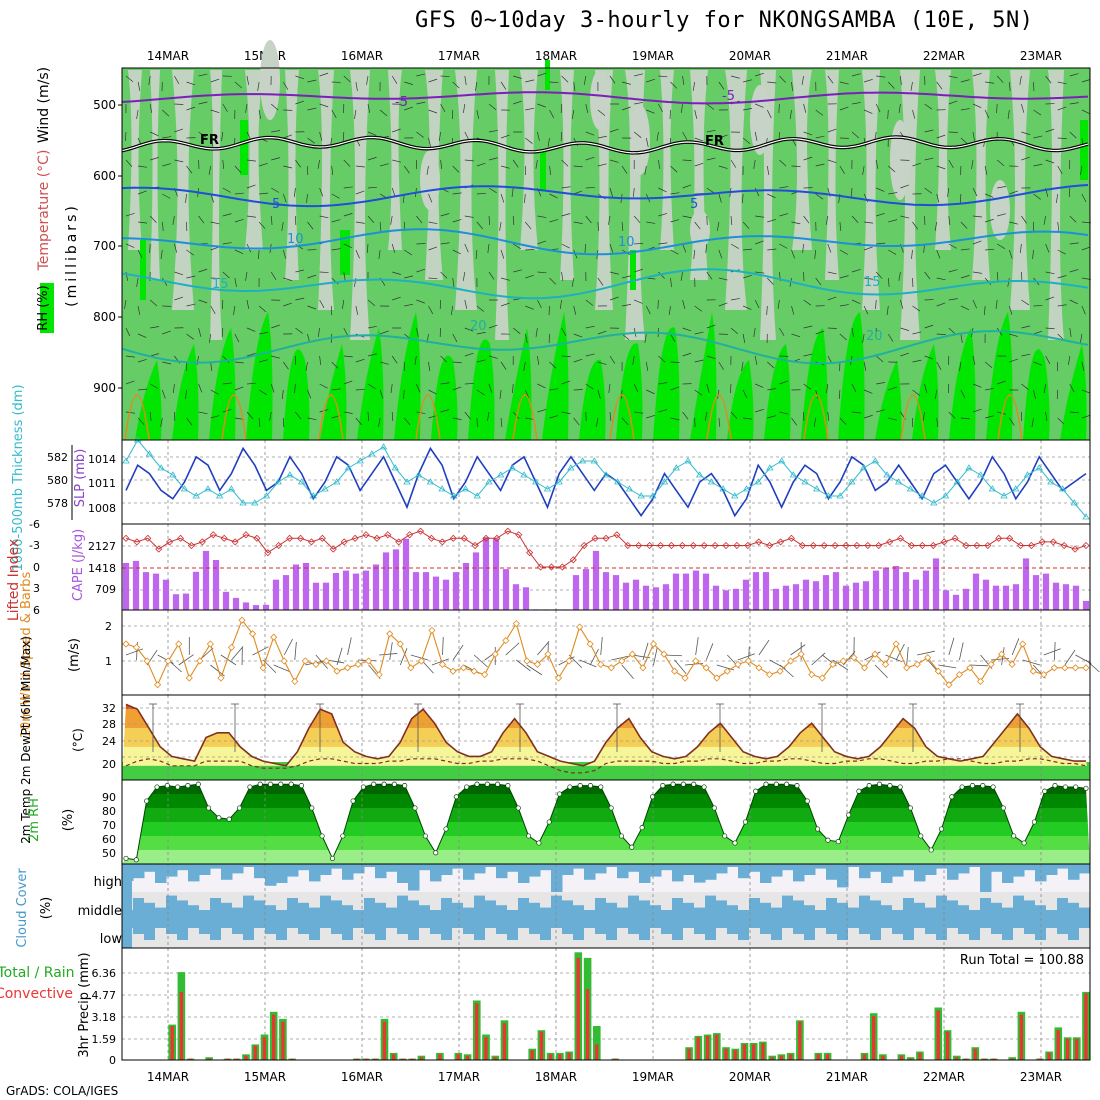 The image size is (1100, 1100). Describe the element at coordinates (604, 737) in the screenshot. I see `temp-grid` at that location.